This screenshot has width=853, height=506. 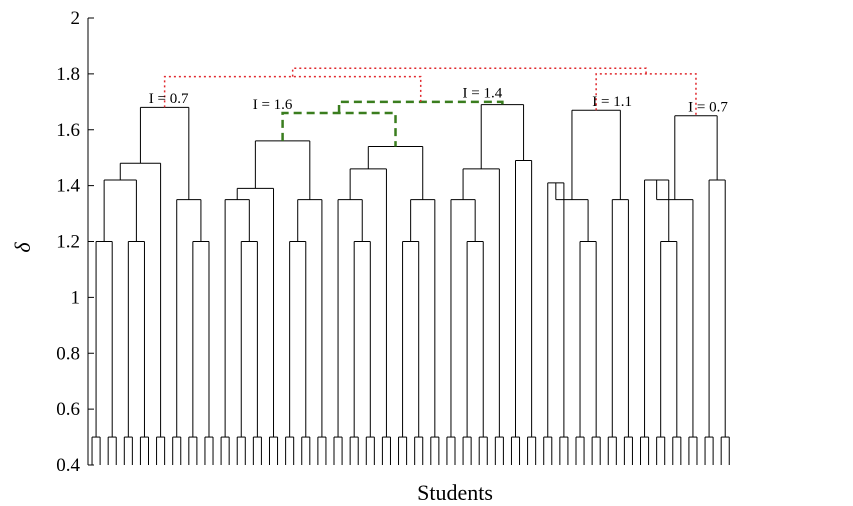 I want to click on y-tick-label: 1.8, so click(x=68, y=74).